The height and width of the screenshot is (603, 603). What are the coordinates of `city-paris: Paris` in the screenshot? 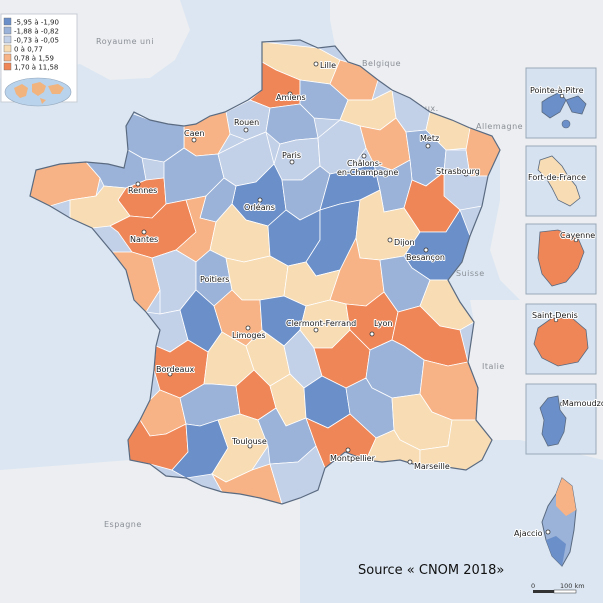 It's located at (291, 155).